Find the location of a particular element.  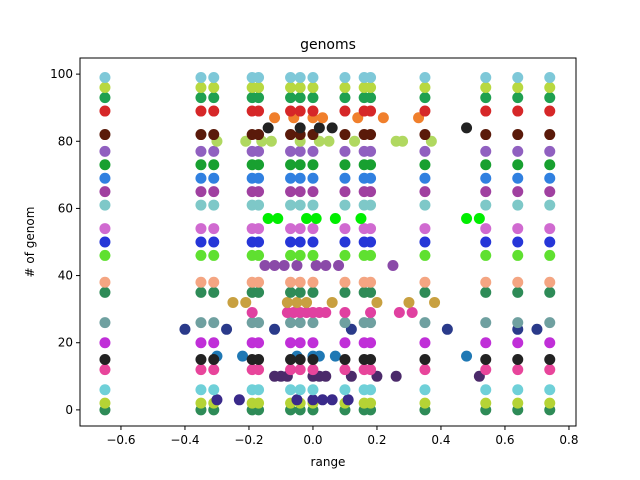

x-axis-label: range is located at coordinates (328, 462).